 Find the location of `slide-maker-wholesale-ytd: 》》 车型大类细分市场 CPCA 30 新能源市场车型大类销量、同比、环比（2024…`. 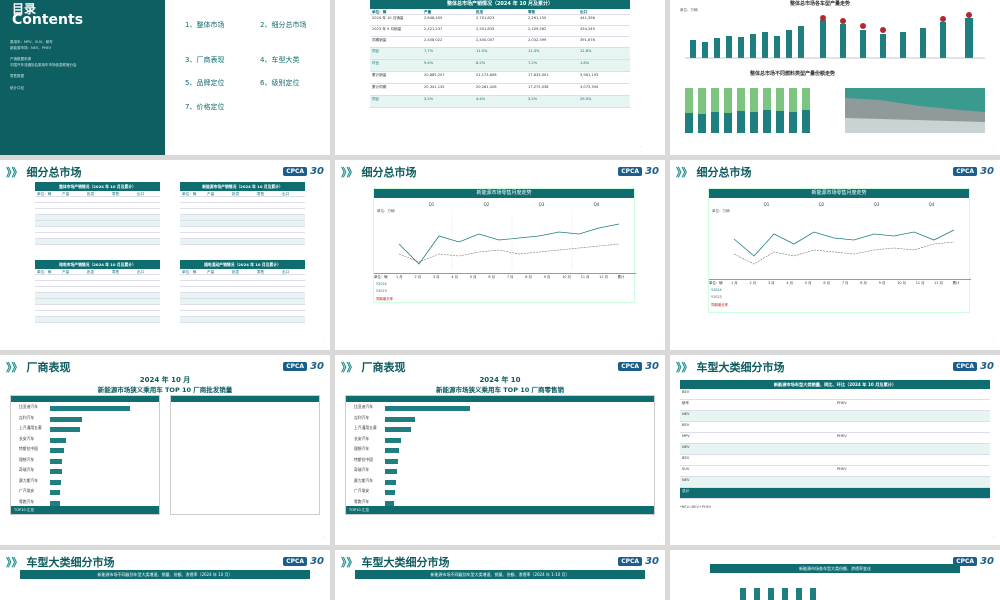

slide-maker-wholesale-ytd: 》》 车型大类细分市场 CPCA 30 新能源市场车型大类销量、同比、环比（2024… is located at coordinates (835, 450).